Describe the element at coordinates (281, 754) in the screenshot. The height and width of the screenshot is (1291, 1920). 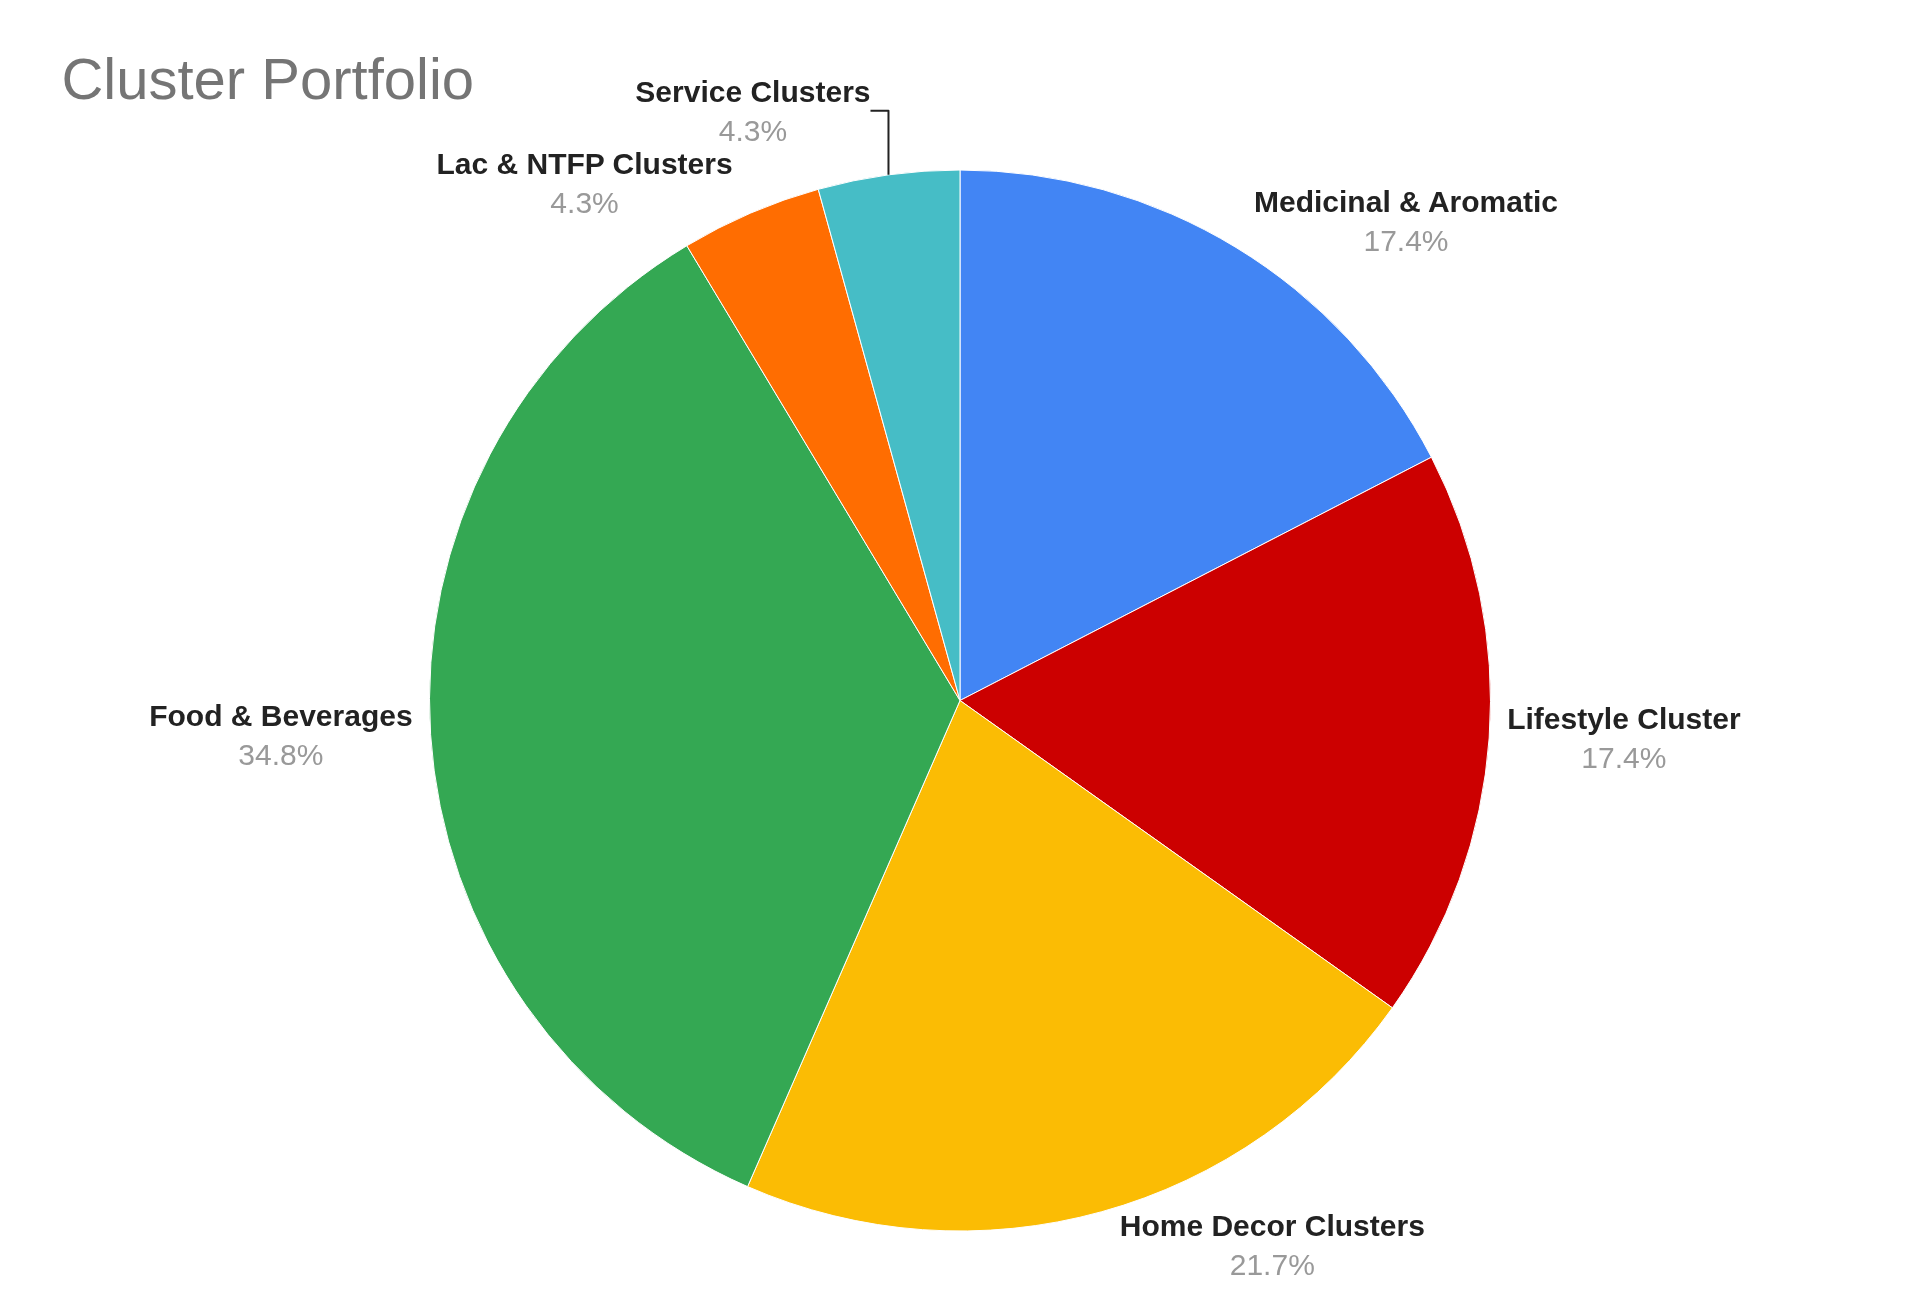
I see `data-label: 34.8%` at that location.